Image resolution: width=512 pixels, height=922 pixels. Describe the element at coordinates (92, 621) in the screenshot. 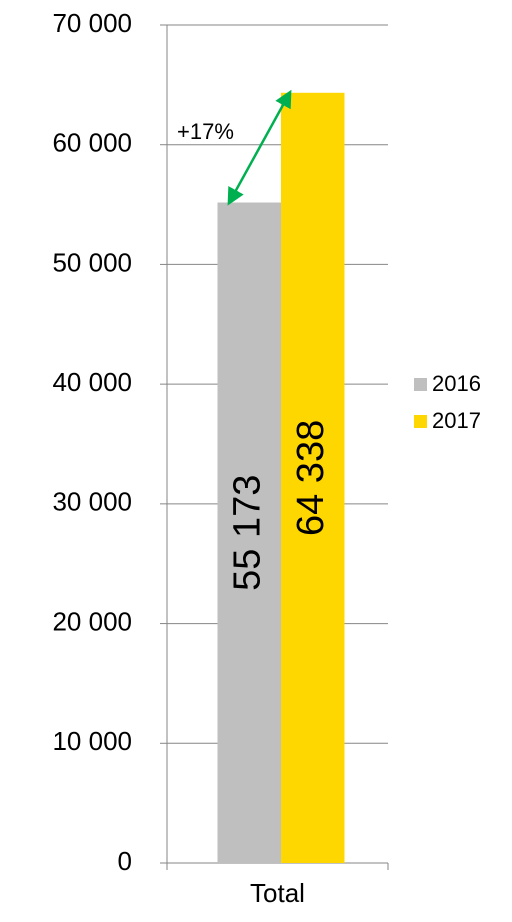

I see `y-tick-label: 20 000` at that location.